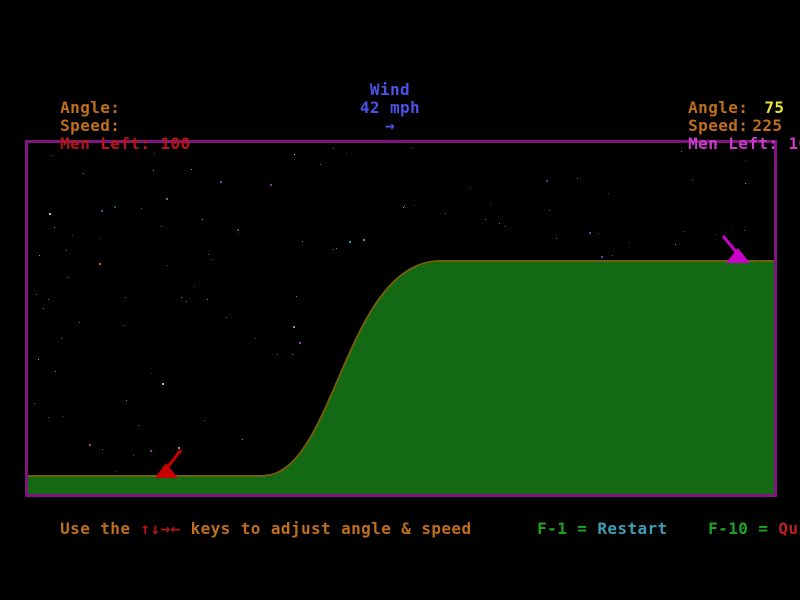 The image size is (800, 600). Describe the element at coordinates (552, 528) in the screenshot. I see `restart-key: F-1` at that location.